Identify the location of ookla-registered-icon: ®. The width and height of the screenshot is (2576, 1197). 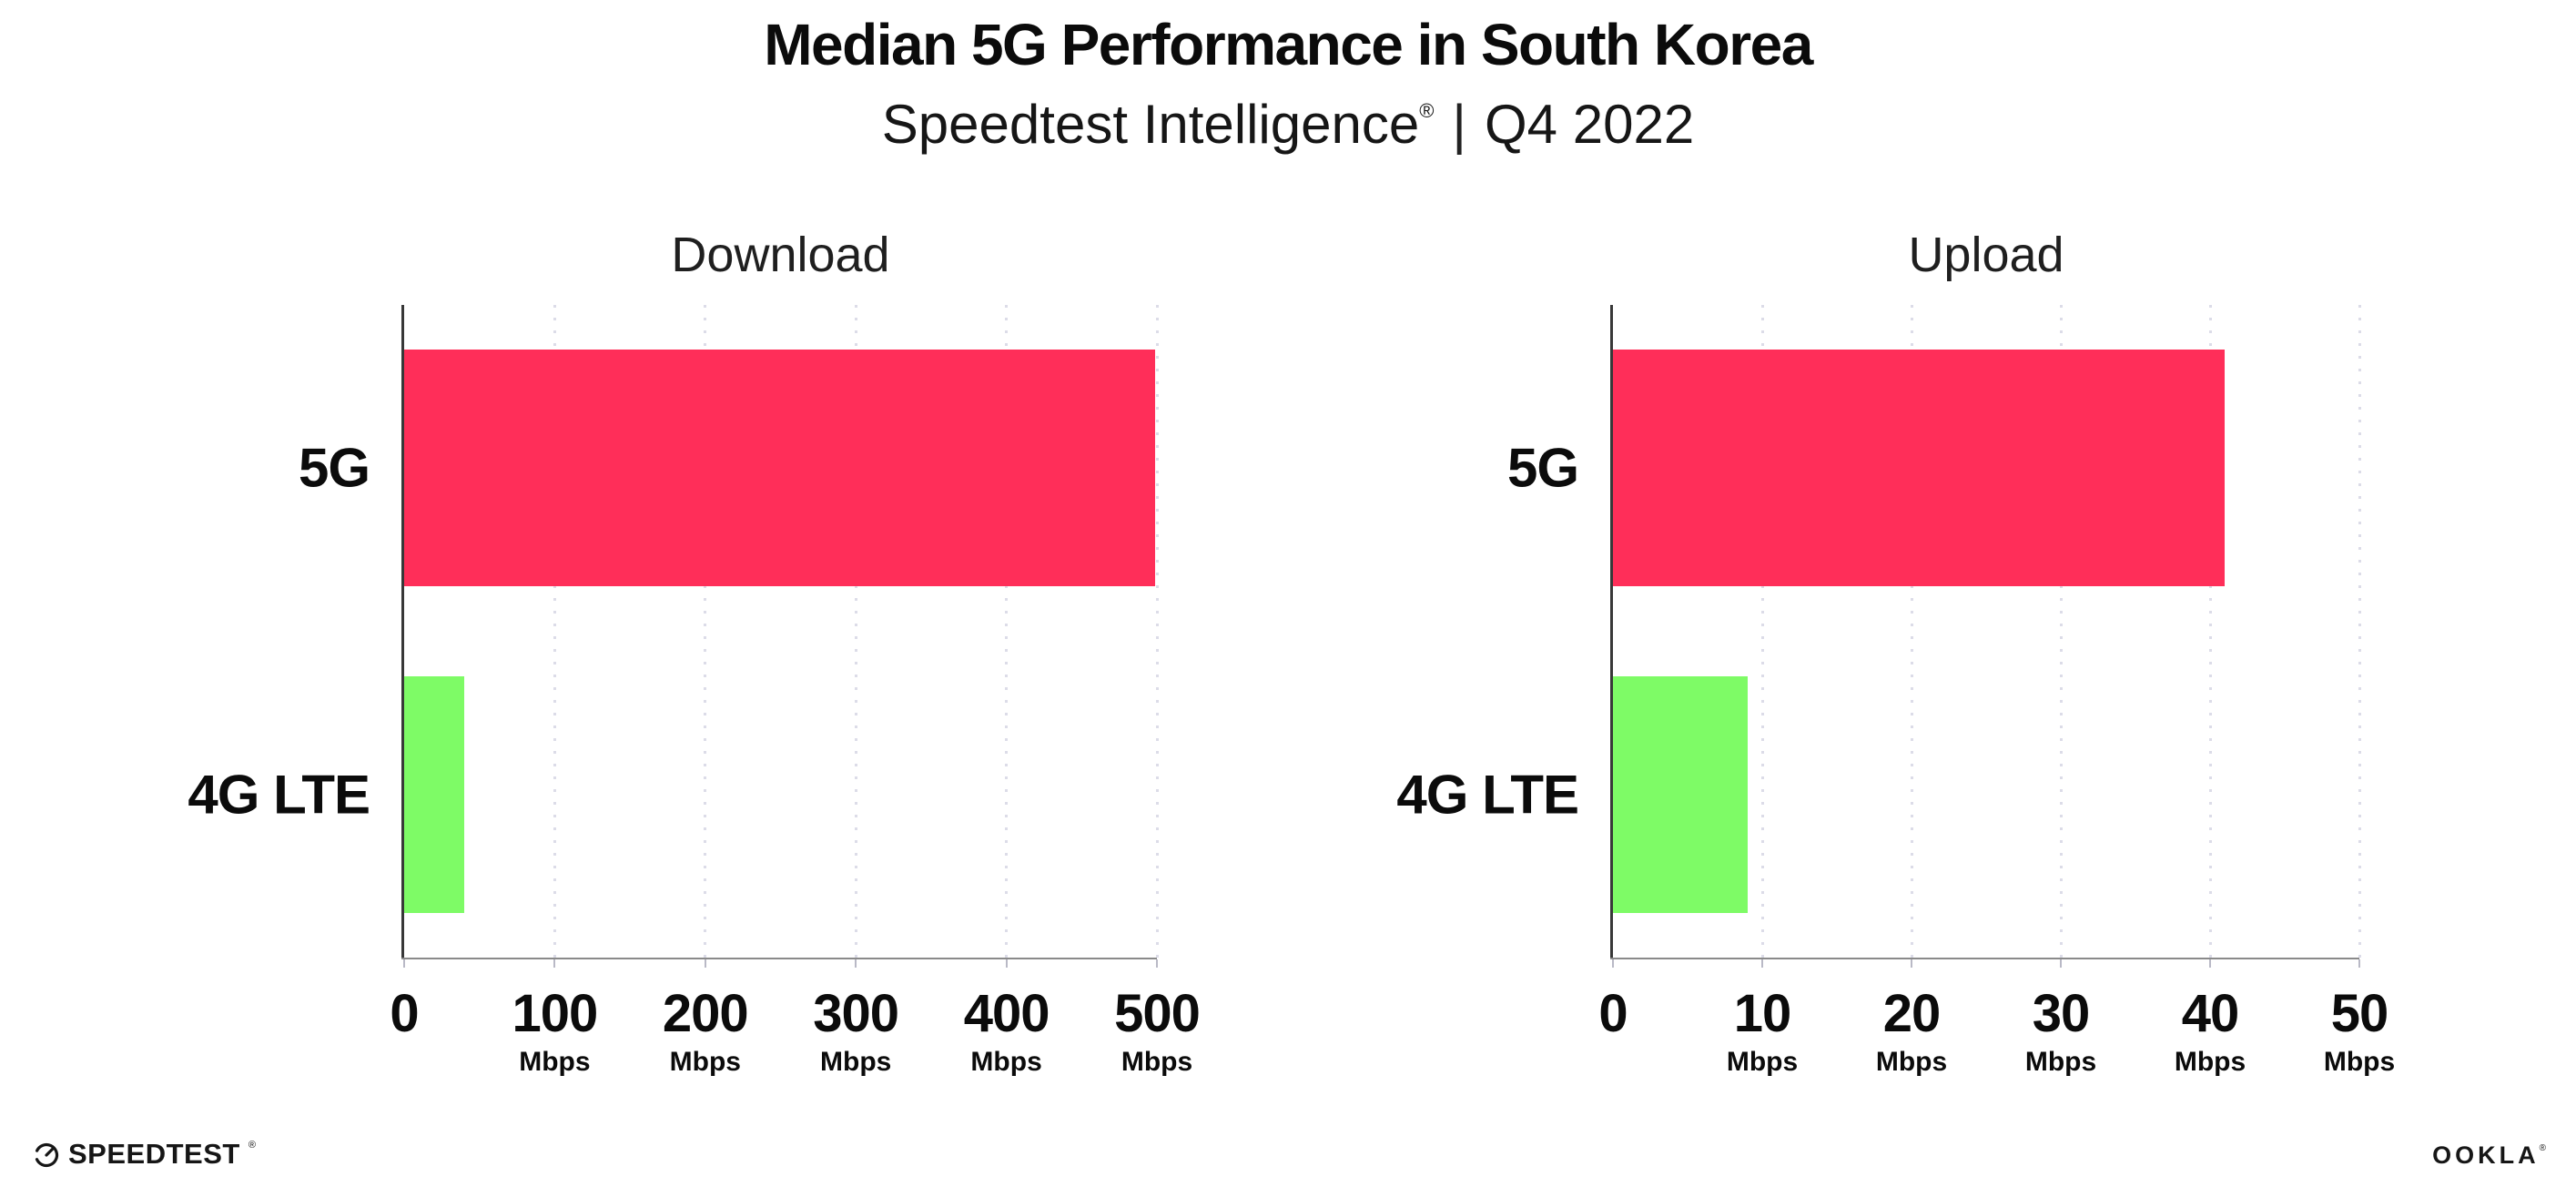
(2542, 1148).